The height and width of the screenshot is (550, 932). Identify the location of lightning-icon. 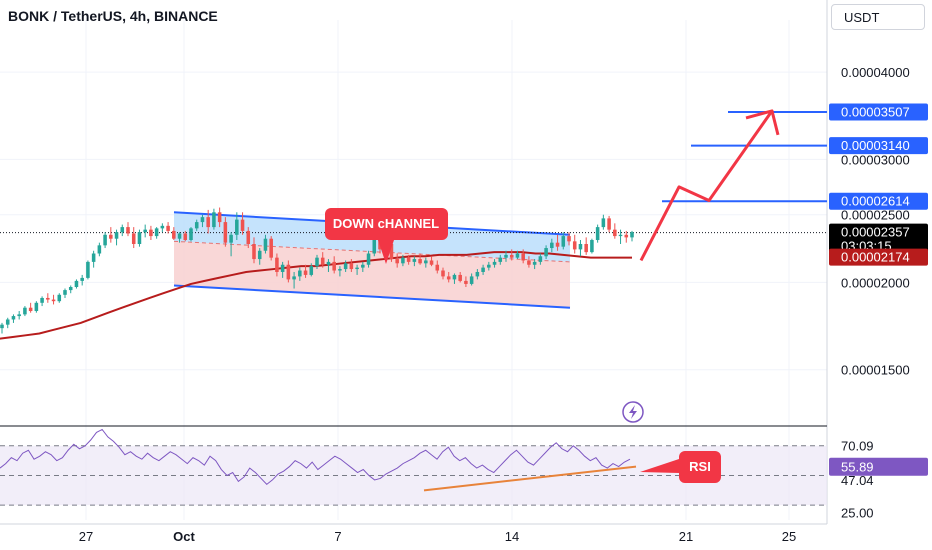
(633, 412).